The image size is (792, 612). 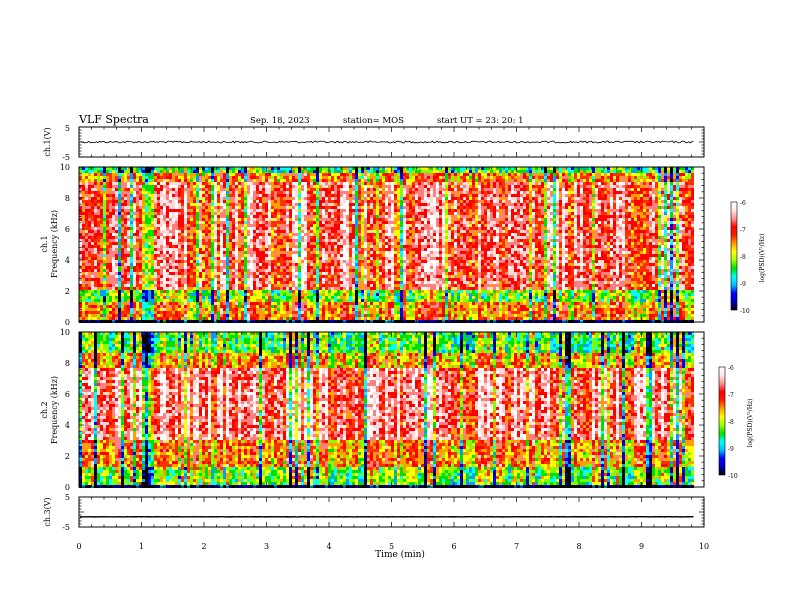 What do you see at coordinates (328, 546) in the screenshot?
I see `x-tick-label-4: 4` at bounding box center [328, 546].